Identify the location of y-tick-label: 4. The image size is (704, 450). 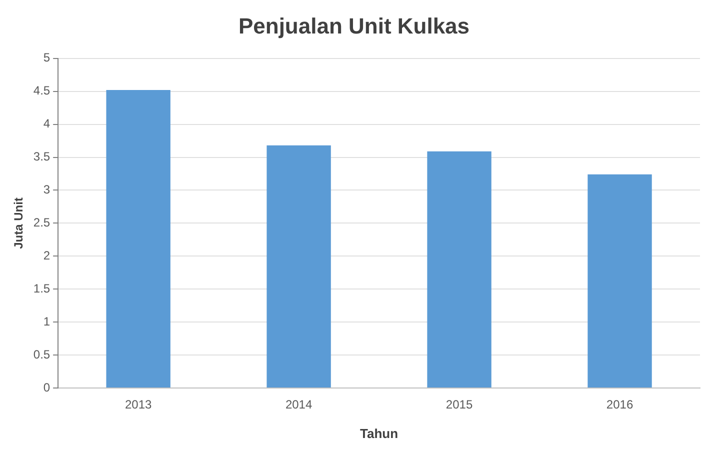
(46, 123).